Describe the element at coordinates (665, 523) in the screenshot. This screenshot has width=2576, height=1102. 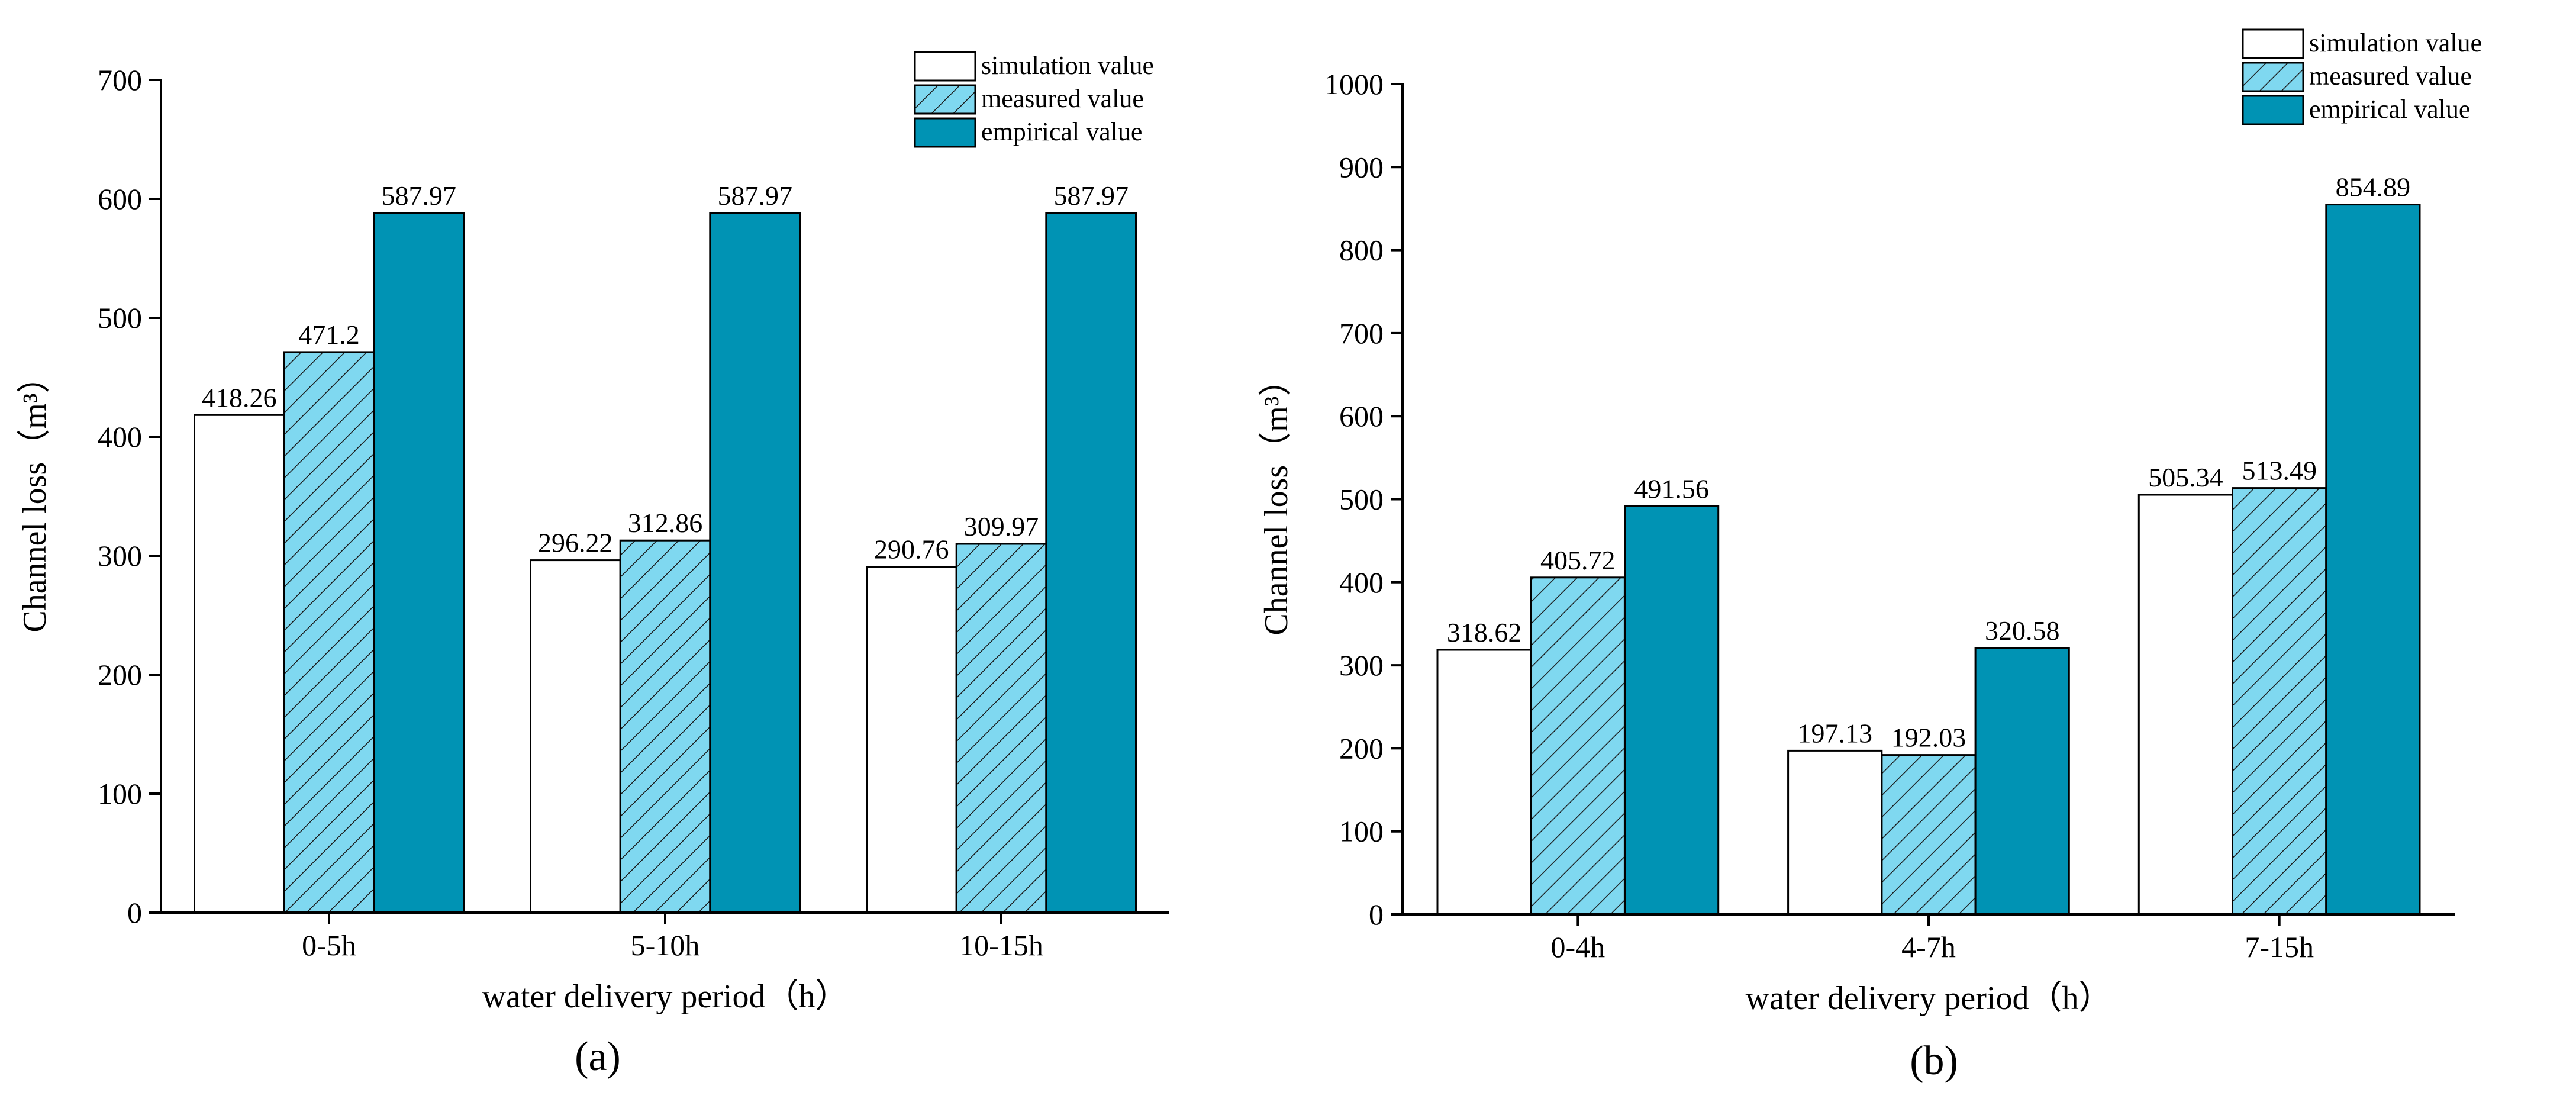
I see `data-label: 312.86` at that location.